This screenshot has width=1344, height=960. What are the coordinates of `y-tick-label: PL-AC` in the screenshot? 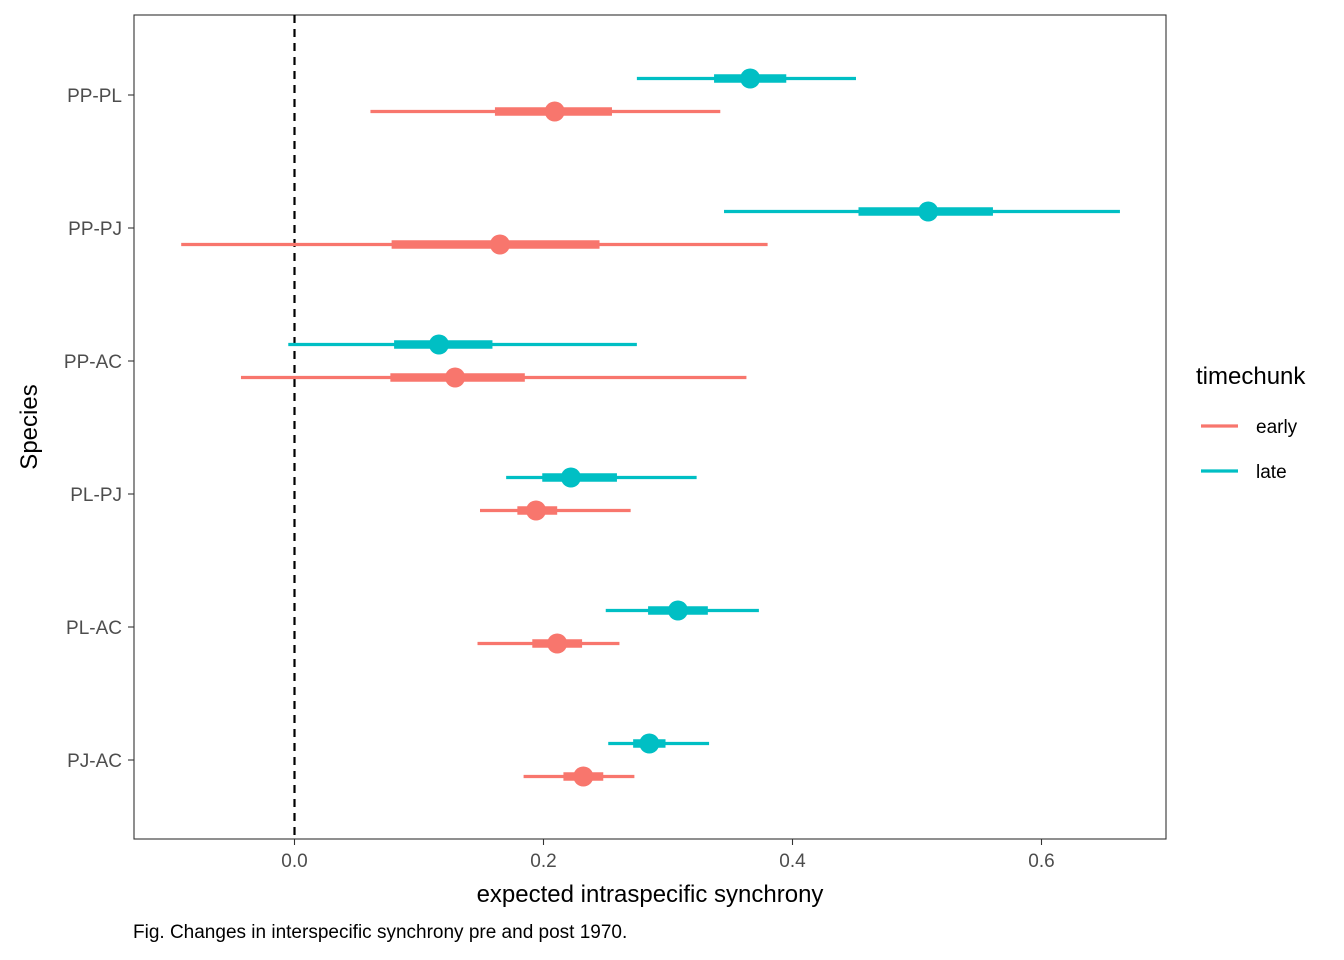 It's located at (94, 628).